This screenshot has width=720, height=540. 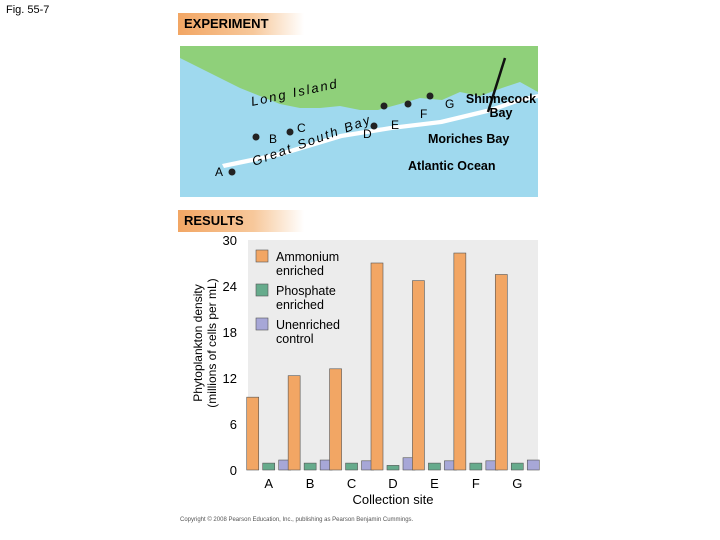 What do you see at coordinates (501, 99) in the screenshot?
I see `shinnecock-line-1: Shinnecock` at bounding box center [501, 99].